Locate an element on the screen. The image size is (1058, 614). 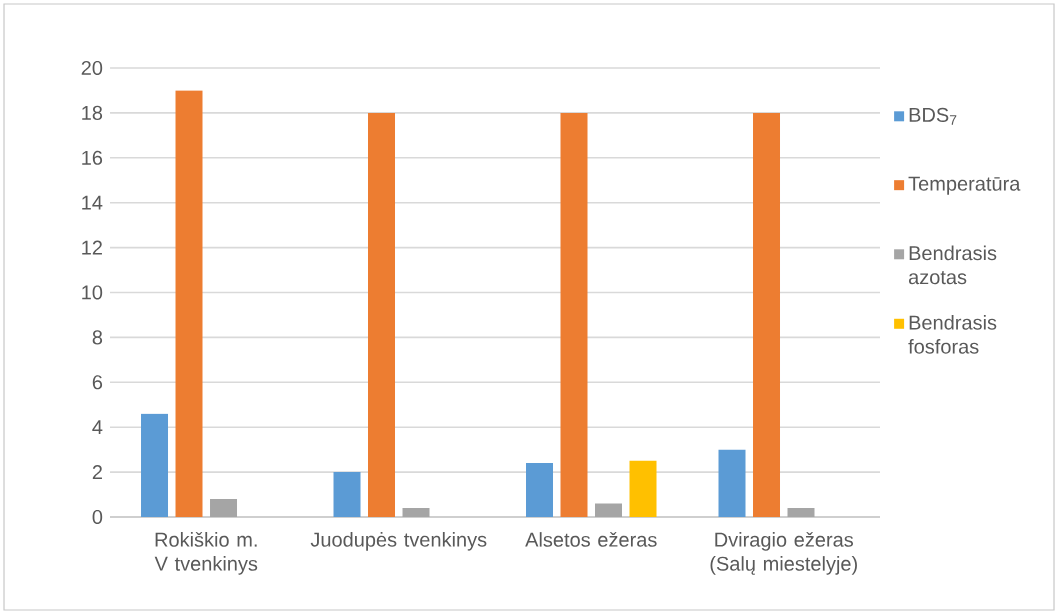
x-tick-label: Rokiškio m. V tvenkinys is located at coordinates (206, 553).